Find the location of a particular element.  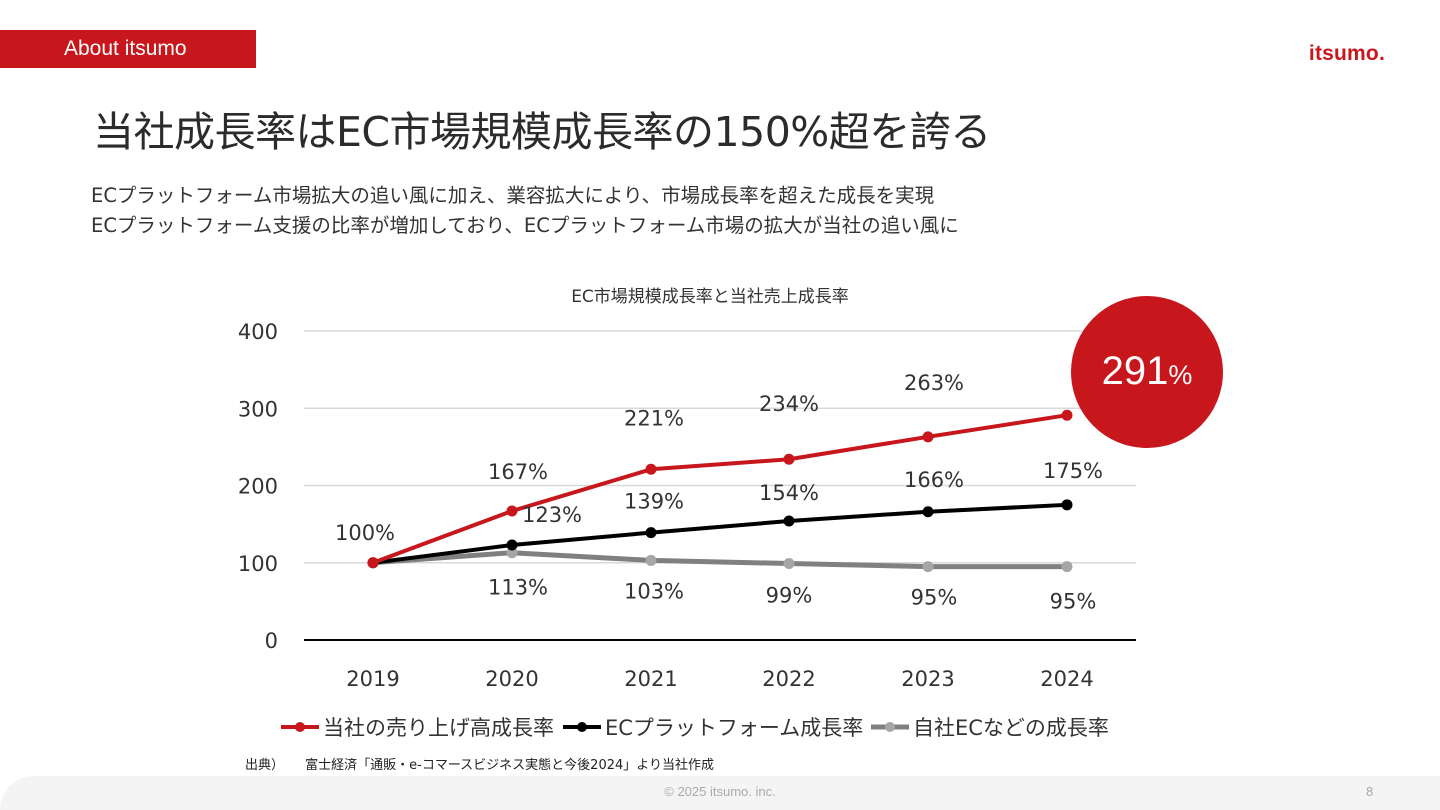

data-label: 139% is located at coordinates (654, 502).